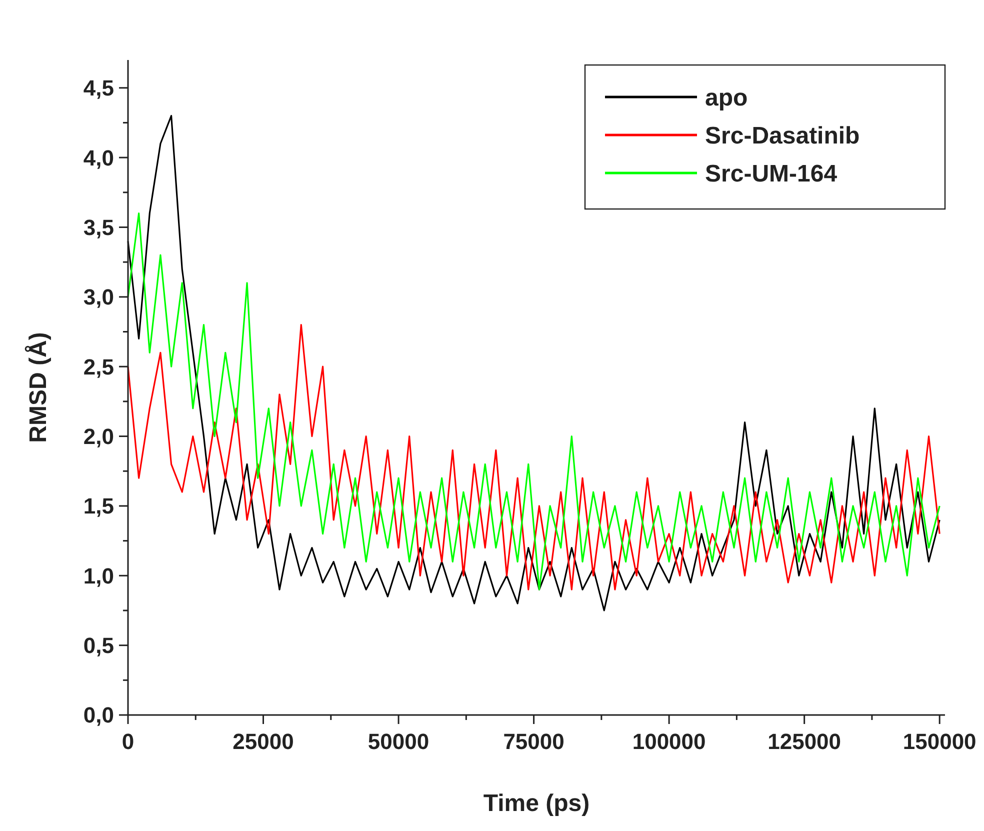 The height and width of the screenshot is (831, 984). Describe the element at coordinates (98, 506) in the screenshot. I see `y-tick-label: 1,5` at that location.